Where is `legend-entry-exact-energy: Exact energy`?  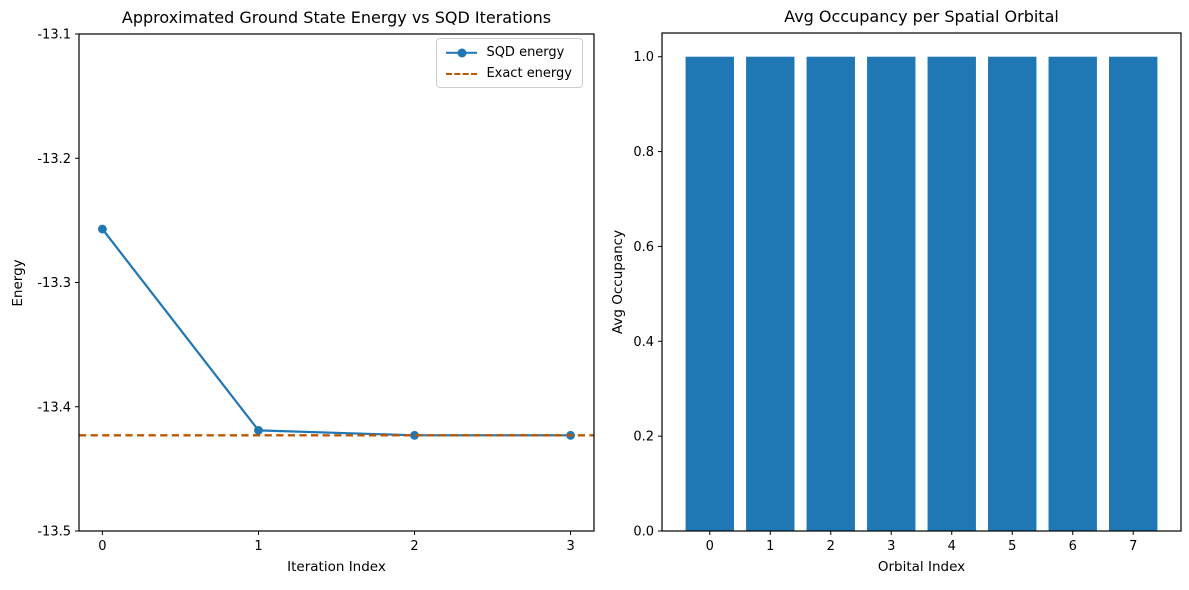
legend-entry-exact-energy: Exact energy is located at coordinates (509, 73).